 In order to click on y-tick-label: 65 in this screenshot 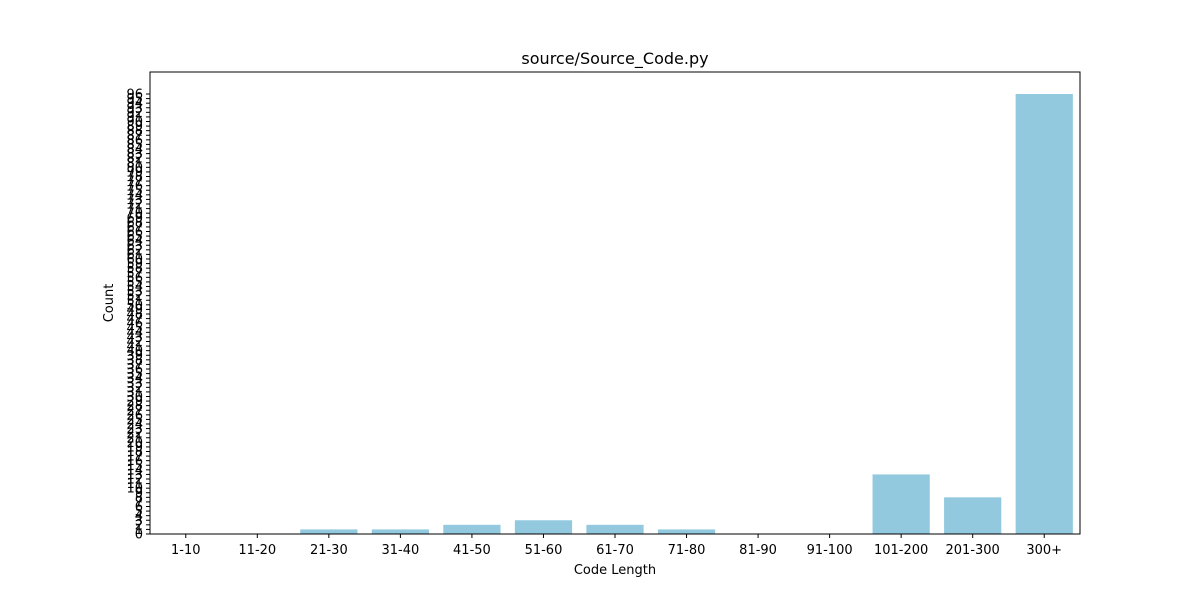, I will do `click(134, 237)`.